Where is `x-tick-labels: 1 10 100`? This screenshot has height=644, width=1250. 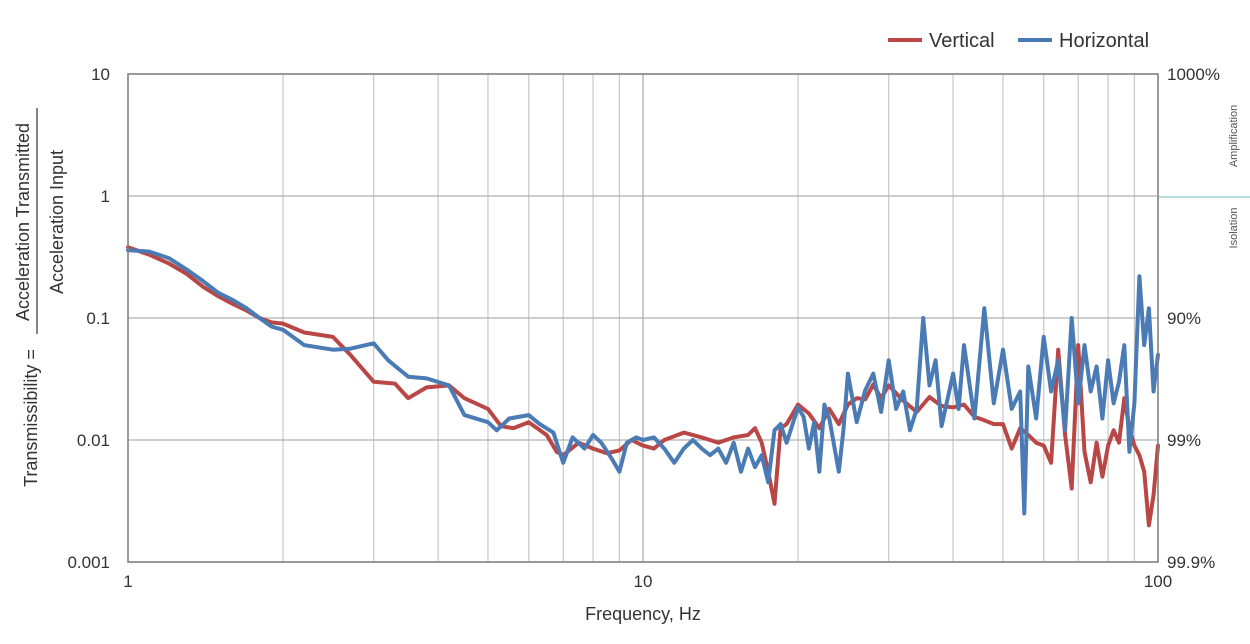 x-tick-labels: 1 10 100 is located at coordinates (647, 581).